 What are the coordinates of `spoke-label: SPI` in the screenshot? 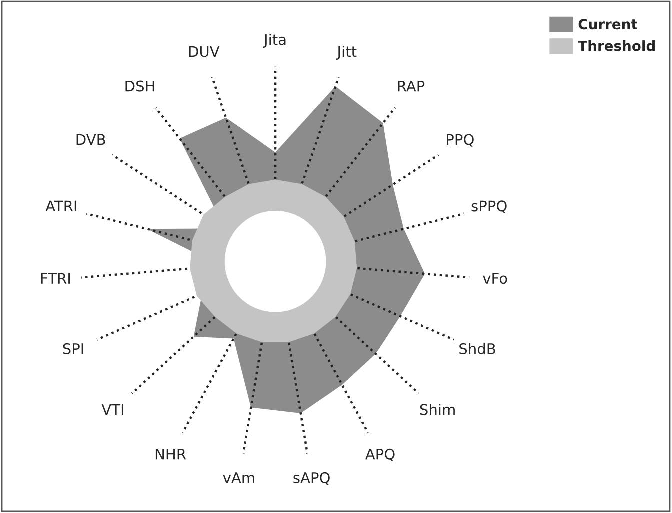 It's located at (73, 348).